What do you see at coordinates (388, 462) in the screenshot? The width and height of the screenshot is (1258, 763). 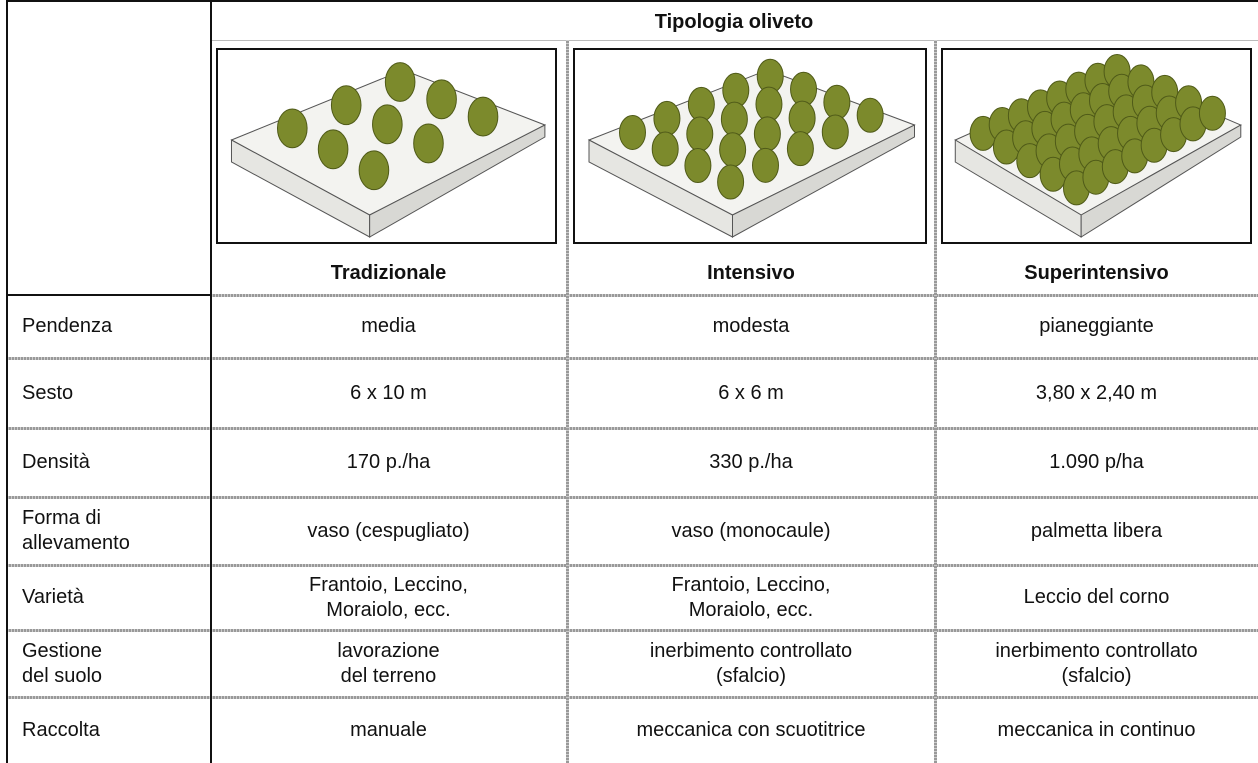 I see `cell: 170 p./ha` at bounding box center [388, 462].